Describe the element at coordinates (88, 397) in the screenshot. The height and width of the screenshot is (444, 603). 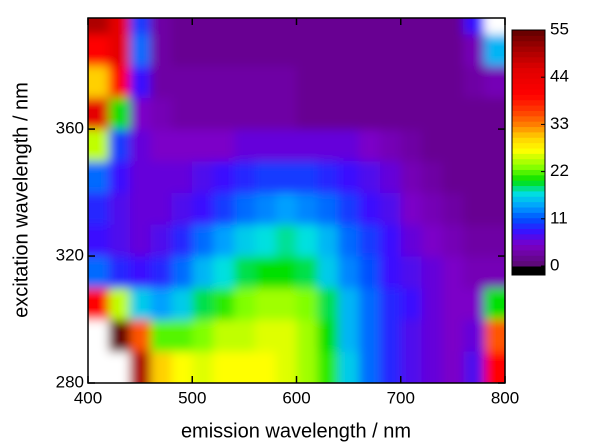
I see `x-tick-label: 400` at that location.